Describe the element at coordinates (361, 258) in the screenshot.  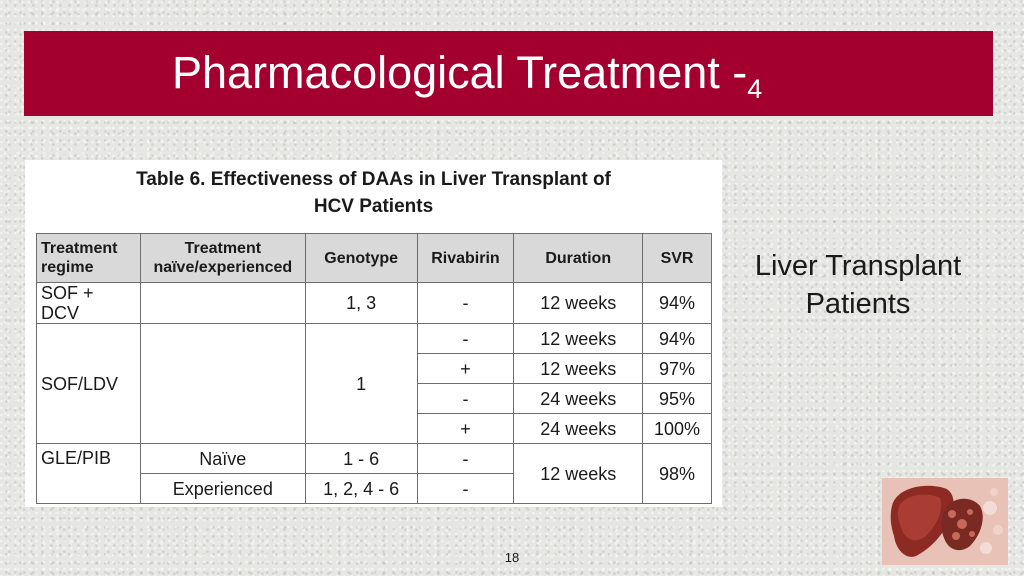
I see `header-genotype: Genotype` at that location.